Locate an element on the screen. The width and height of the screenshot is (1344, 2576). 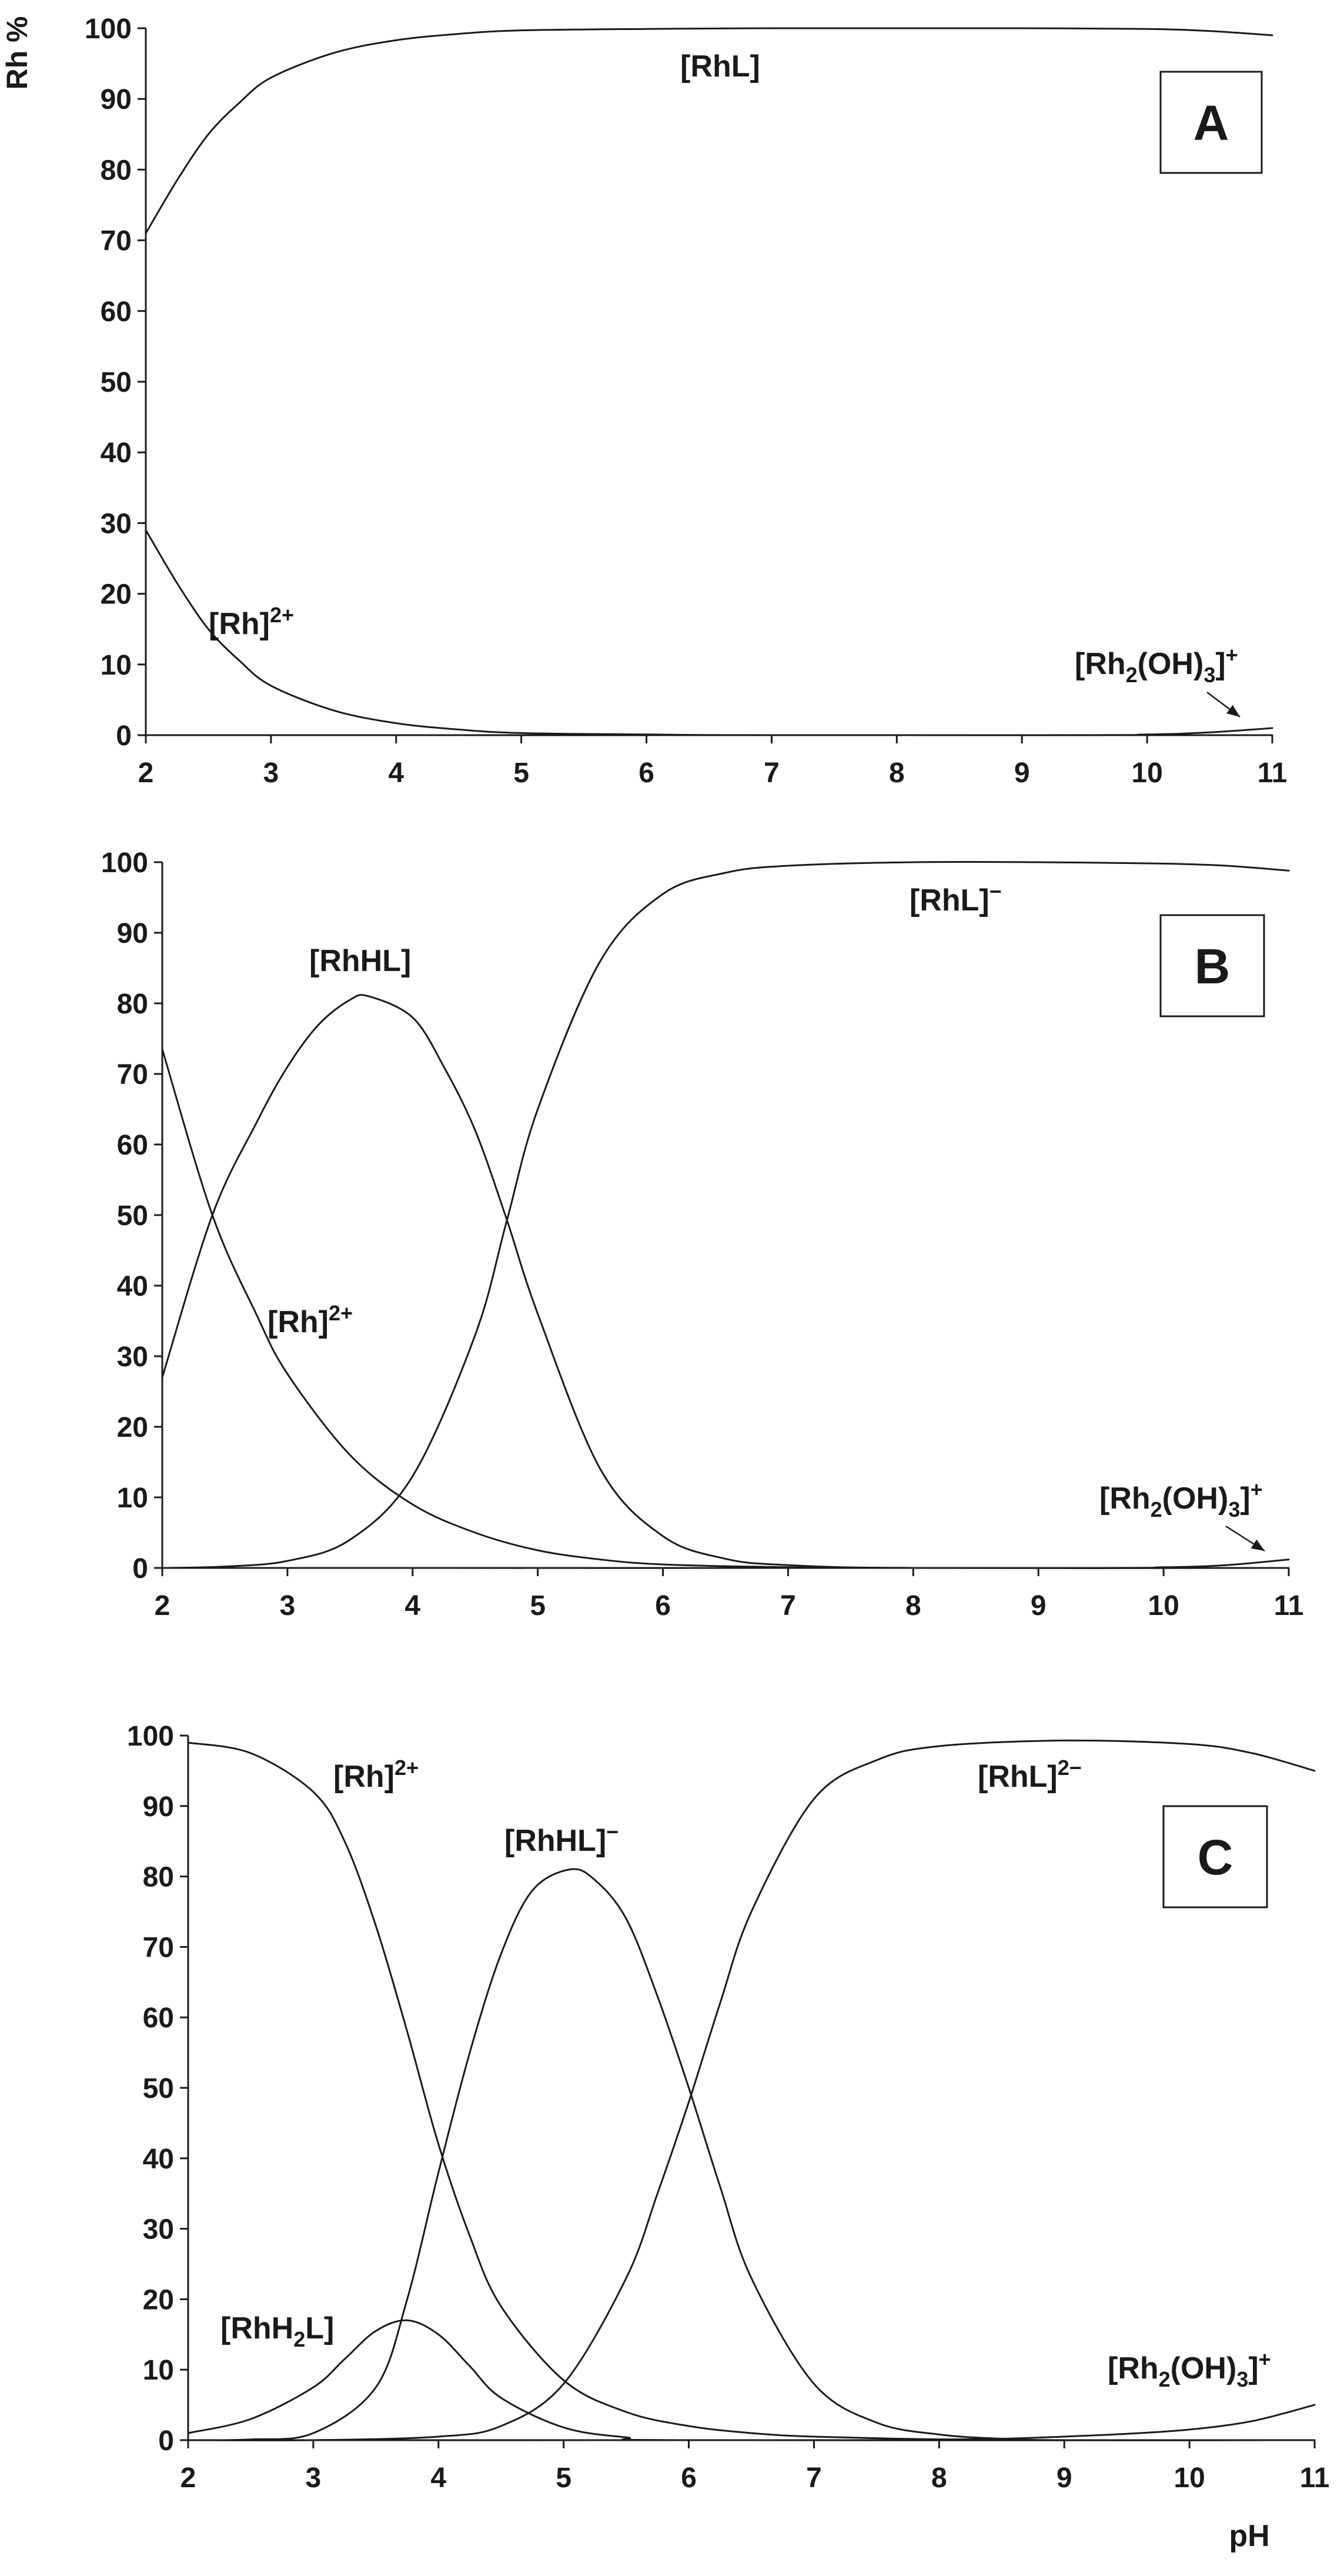
species-label-rh-part: [Rh] is located at coordinates (363, 1777).